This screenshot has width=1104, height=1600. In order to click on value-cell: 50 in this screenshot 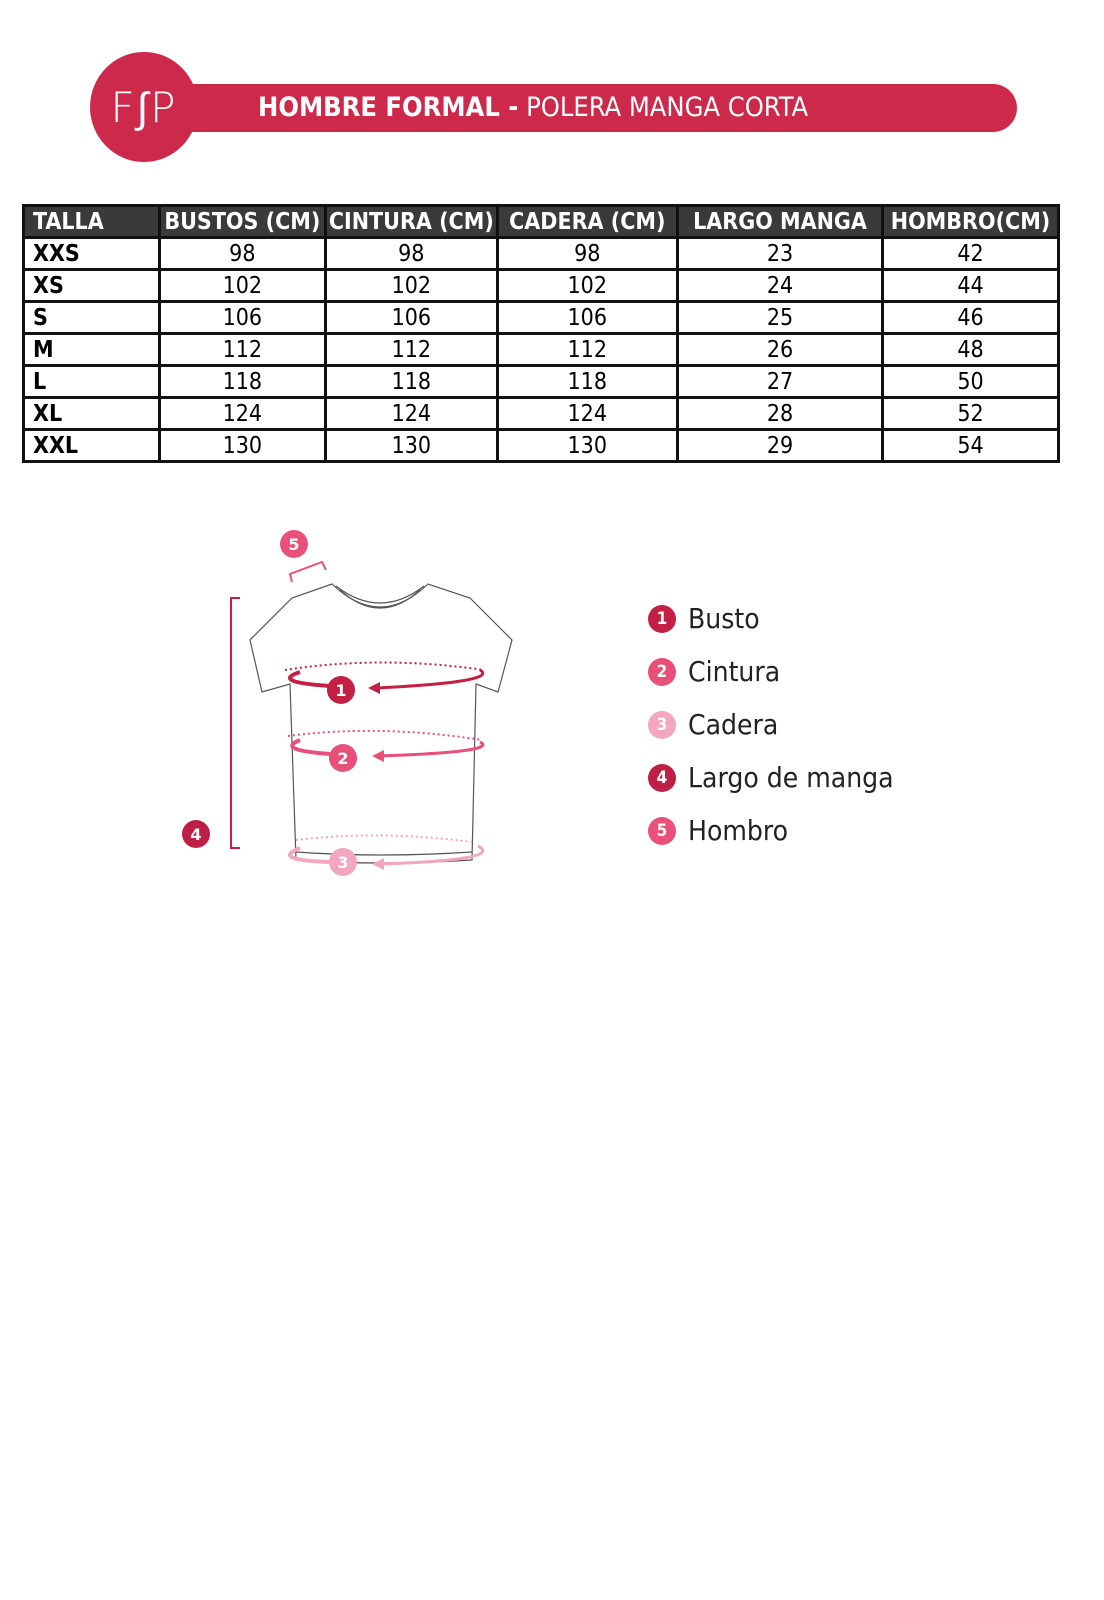, I will do `click(970, 381)`.